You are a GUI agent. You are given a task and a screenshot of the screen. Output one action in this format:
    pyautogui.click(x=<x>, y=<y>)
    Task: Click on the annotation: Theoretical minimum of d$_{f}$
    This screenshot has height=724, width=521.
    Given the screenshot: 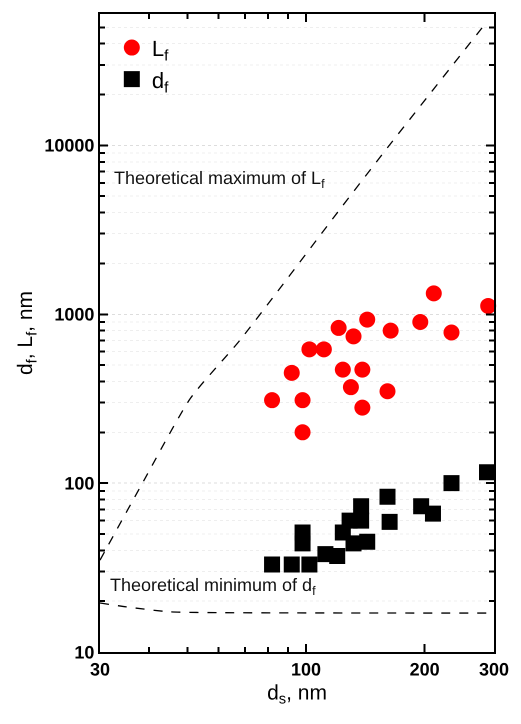 What is the action you would take?
    pyautogui.click(x=213, y=586)
    